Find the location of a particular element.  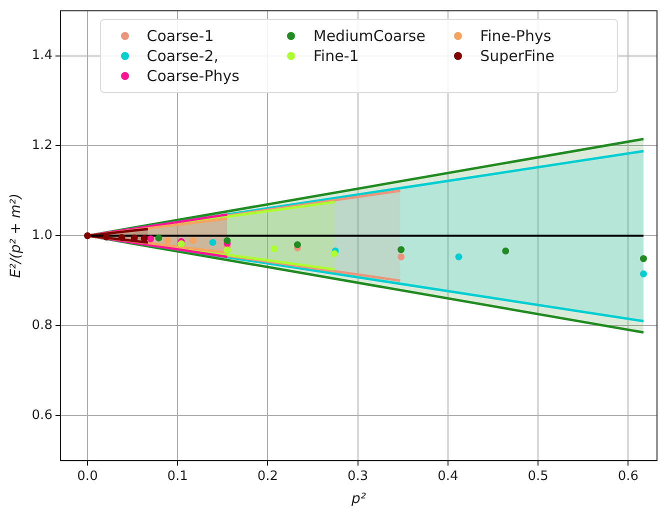

y-tick-label: 0.6 is located at coordinates (42, 415).